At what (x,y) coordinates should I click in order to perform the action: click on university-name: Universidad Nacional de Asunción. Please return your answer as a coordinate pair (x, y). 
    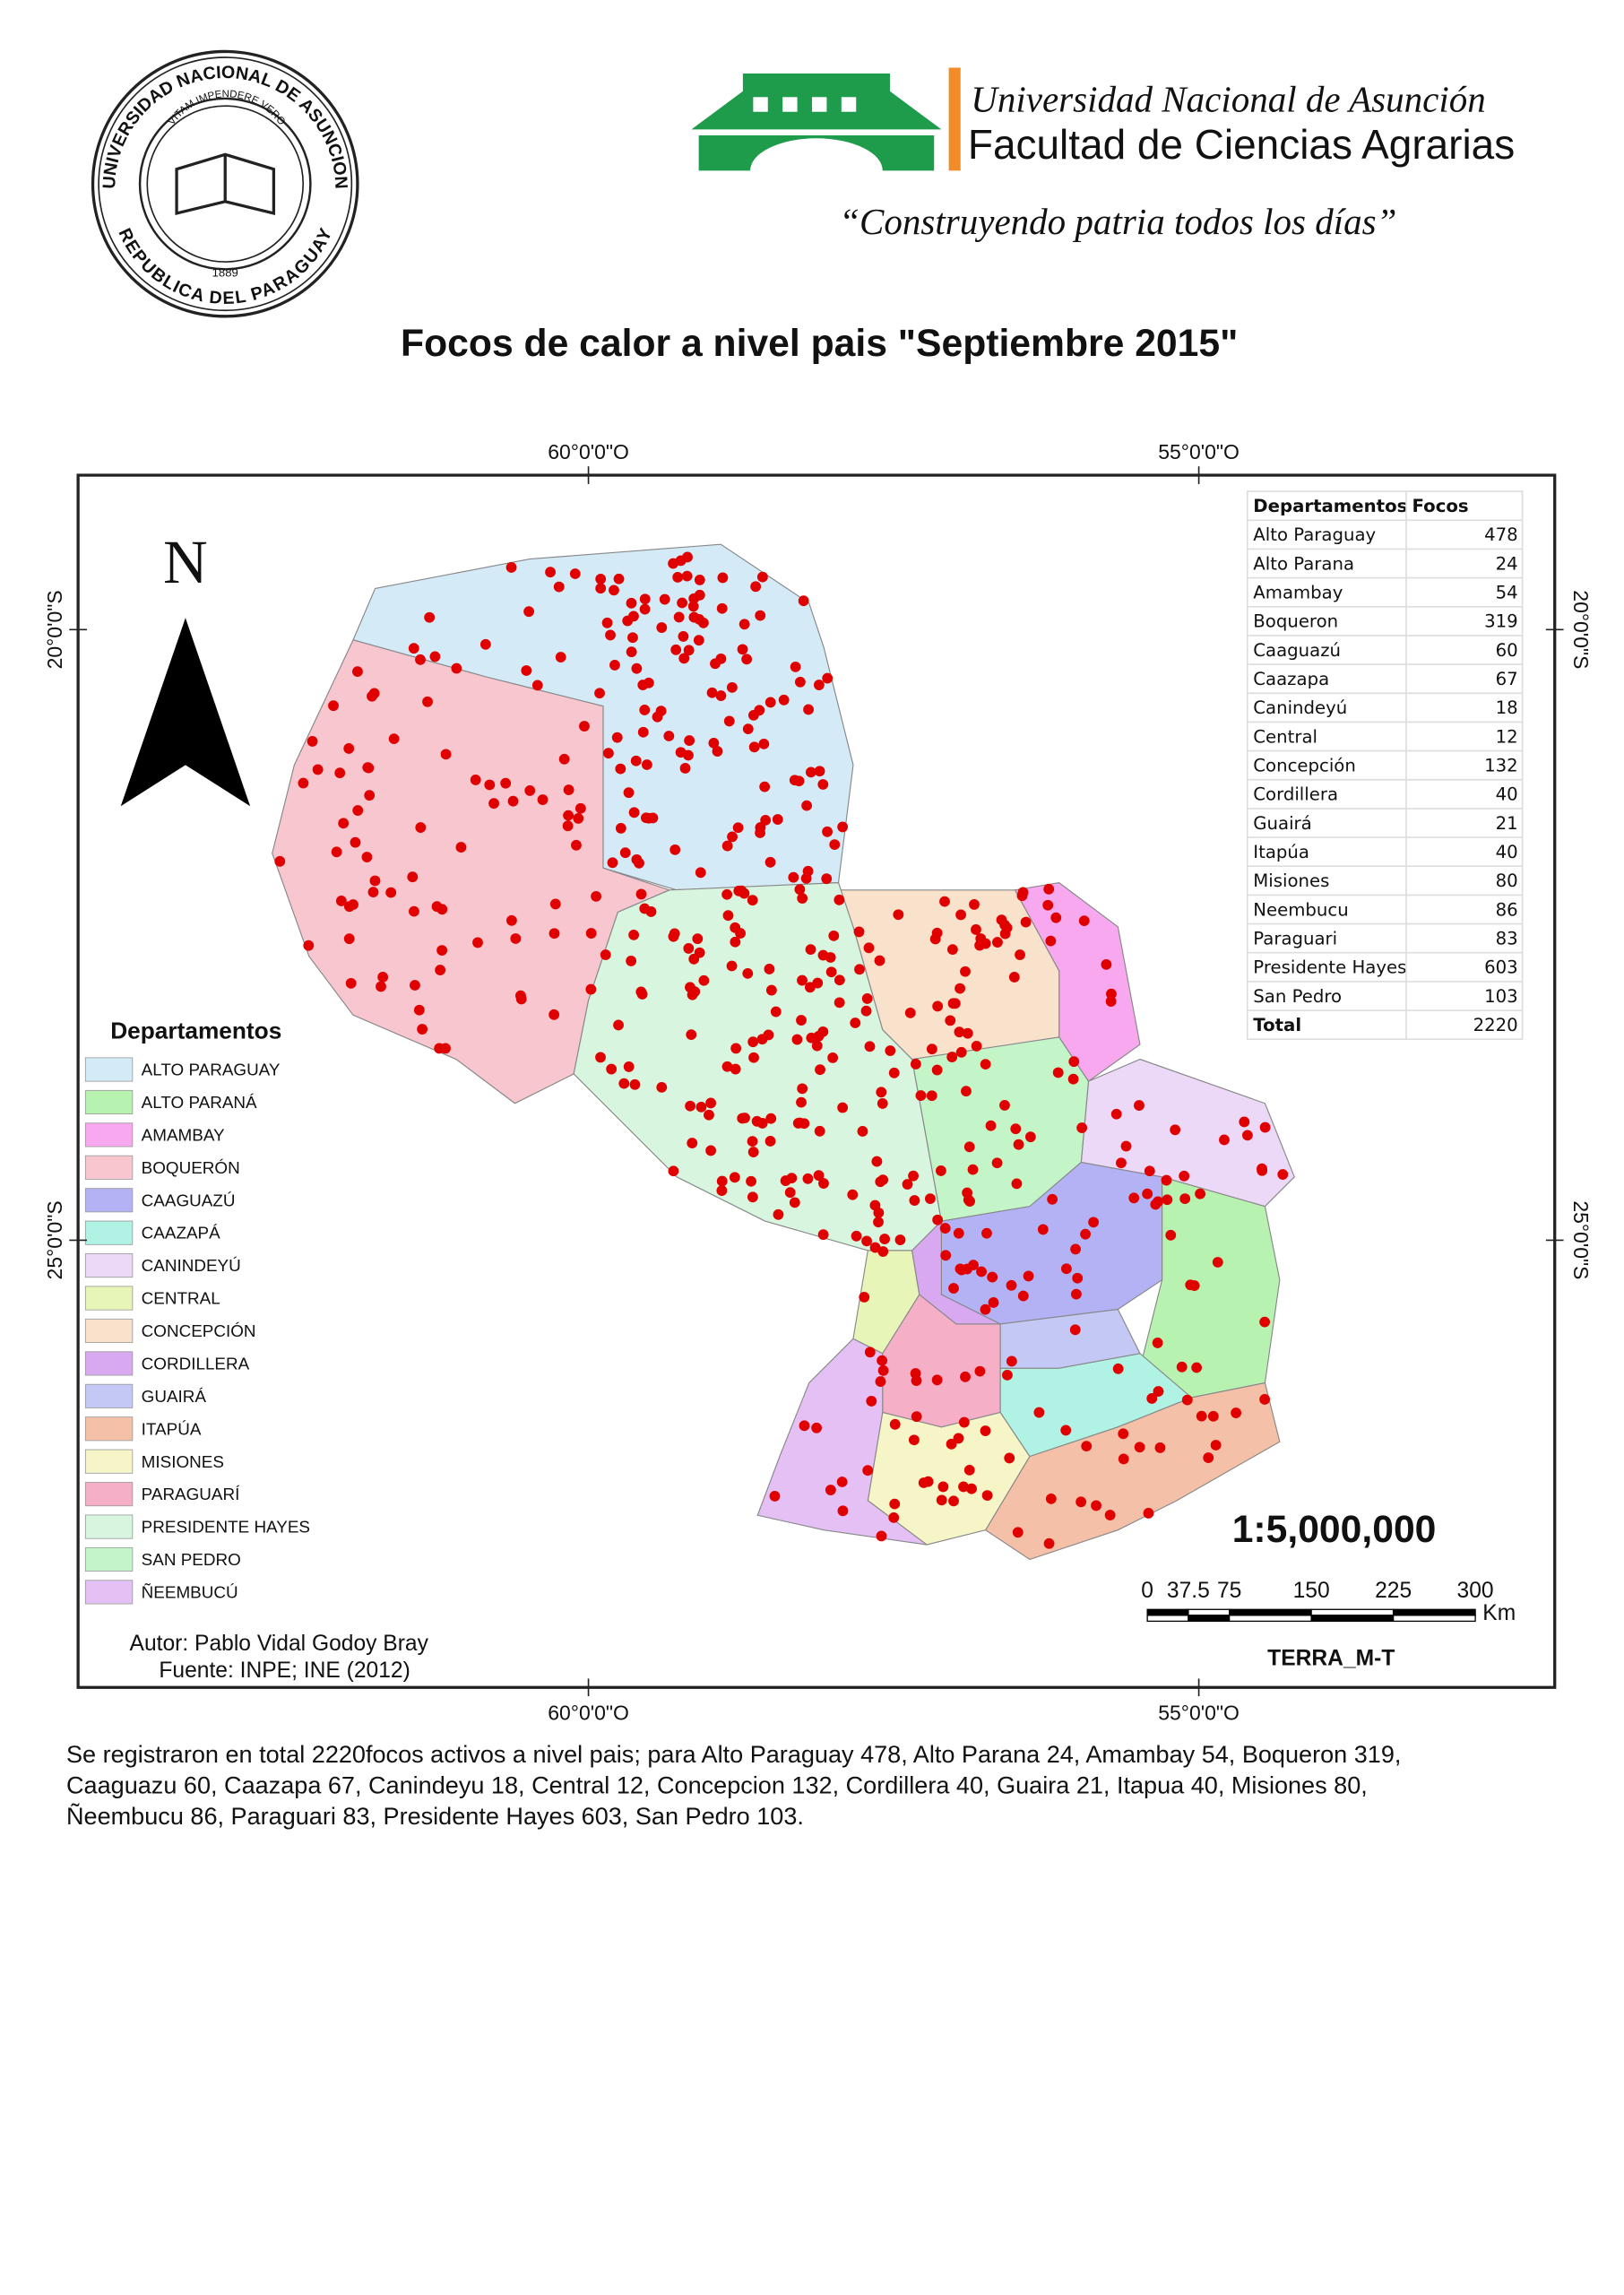
    Looking at the image, I should click on (1228, 100).